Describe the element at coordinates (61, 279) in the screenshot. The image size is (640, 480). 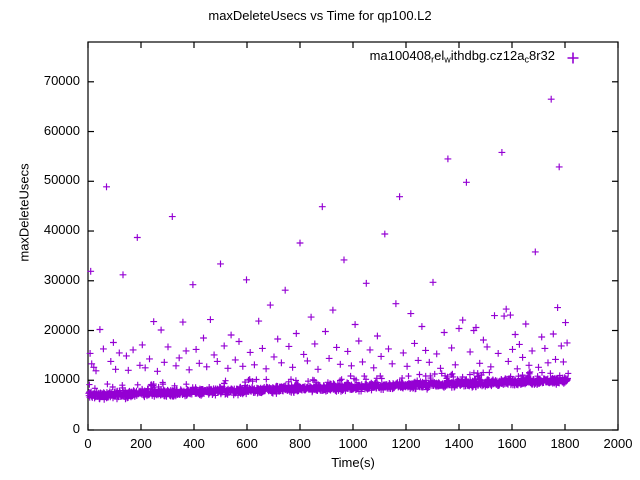
I see `y-tick-label: 30000` at that location.